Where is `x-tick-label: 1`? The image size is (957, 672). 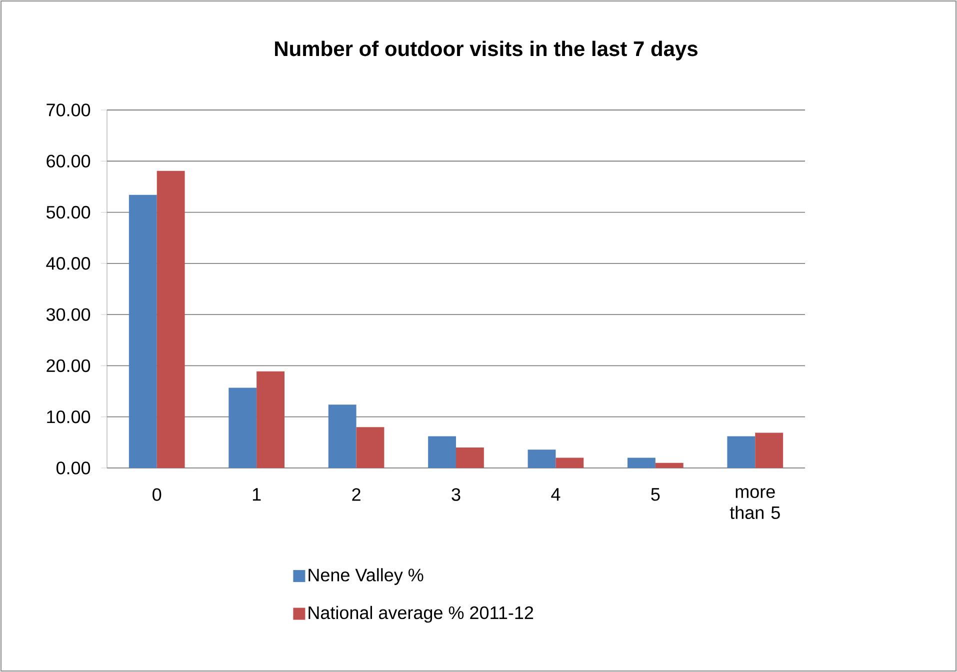 x-tick-label: 1 is located at coordinates (256, 494).